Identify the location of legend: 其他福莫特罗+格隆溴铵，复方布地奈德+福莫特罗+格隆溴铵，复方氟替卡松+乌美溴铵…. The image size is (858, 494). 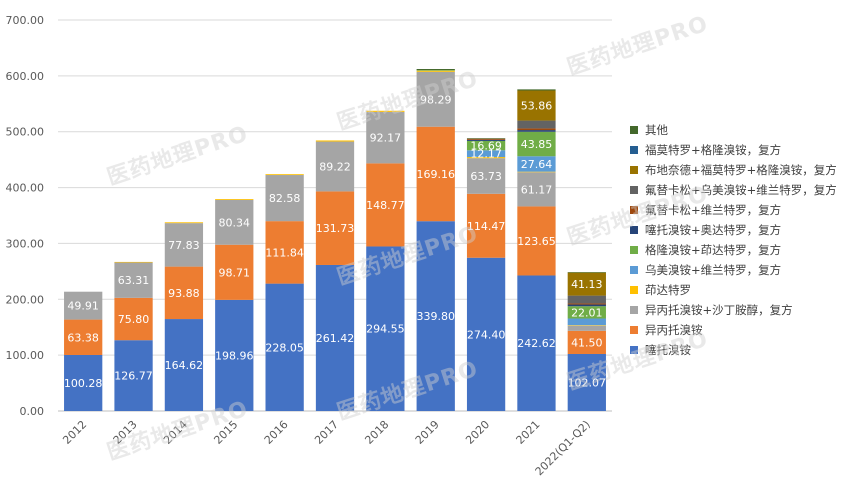
(733, 240).